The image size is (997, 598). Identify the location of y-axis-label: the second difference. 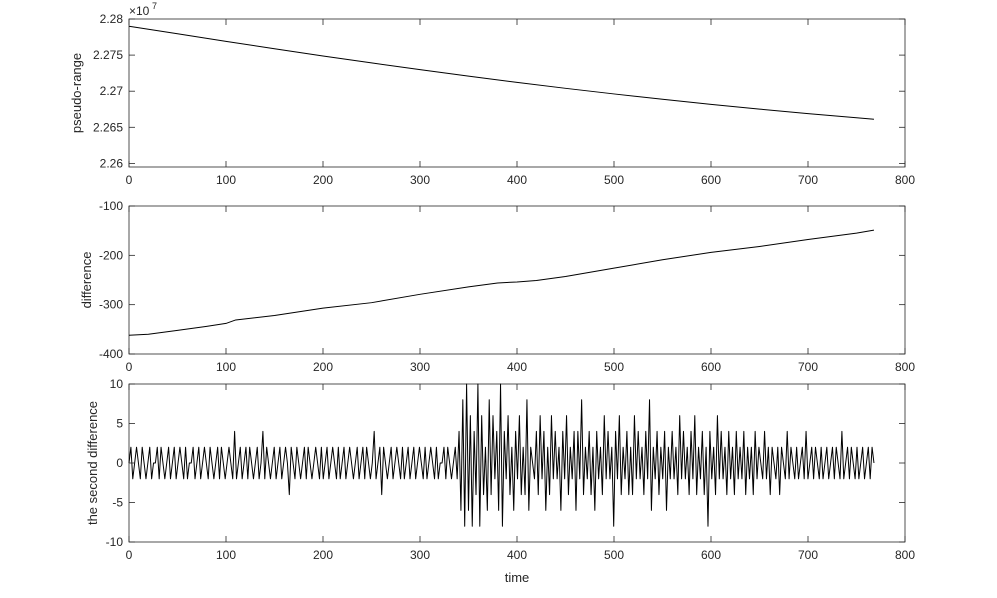
(92, 463).